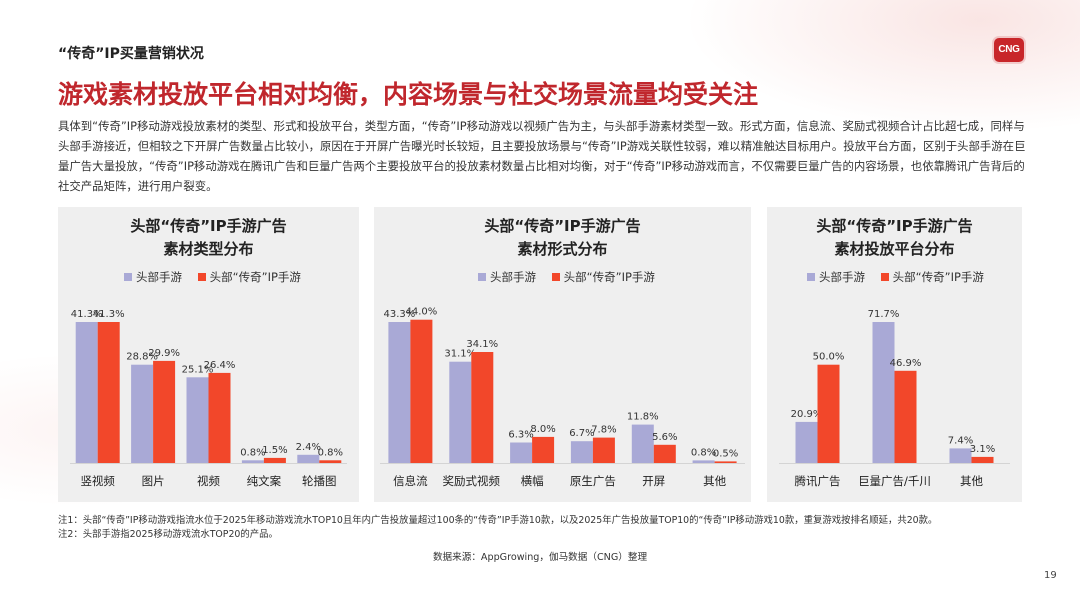 This screenshot has height=607, width=1080. I want to click on category-label: 开屏, so click(653, 481).